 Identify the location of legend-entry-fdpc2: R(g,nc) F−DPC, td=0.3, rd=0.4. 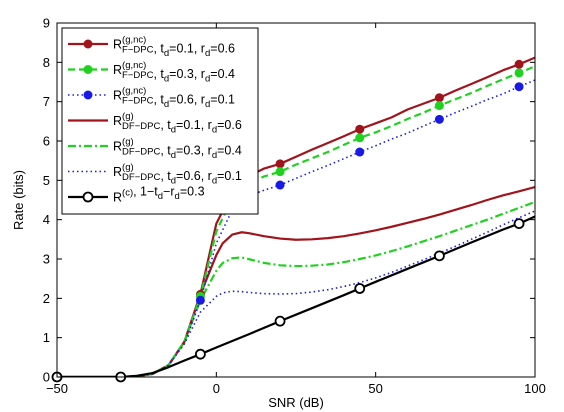
(174, 72).